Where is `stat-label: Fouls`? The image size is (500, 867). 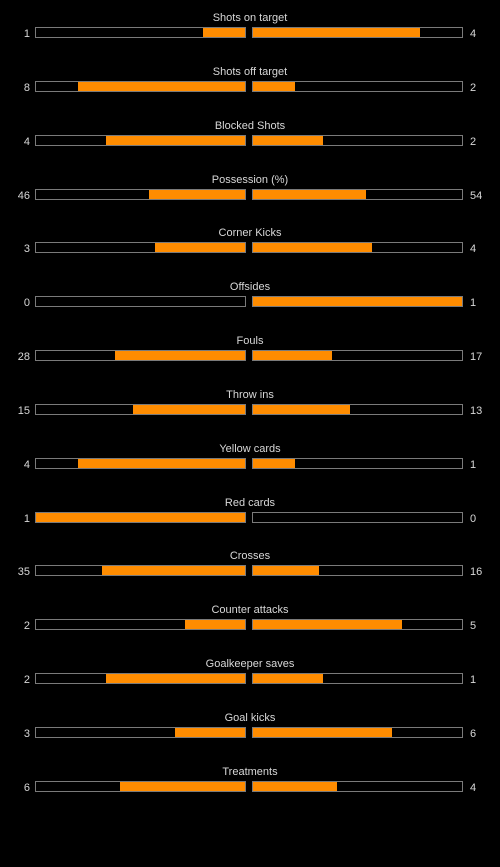 stat-label: Fouls is located at coordinates (250, 341).